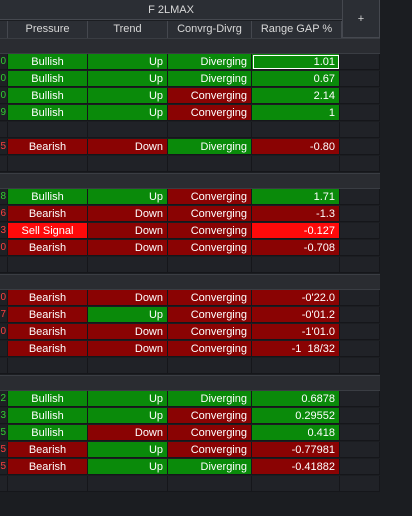 The height and width of the screenshot is (516, 412). I want to click on table-row: Bearish Down Converging -1 18/32, so click(190, 349).